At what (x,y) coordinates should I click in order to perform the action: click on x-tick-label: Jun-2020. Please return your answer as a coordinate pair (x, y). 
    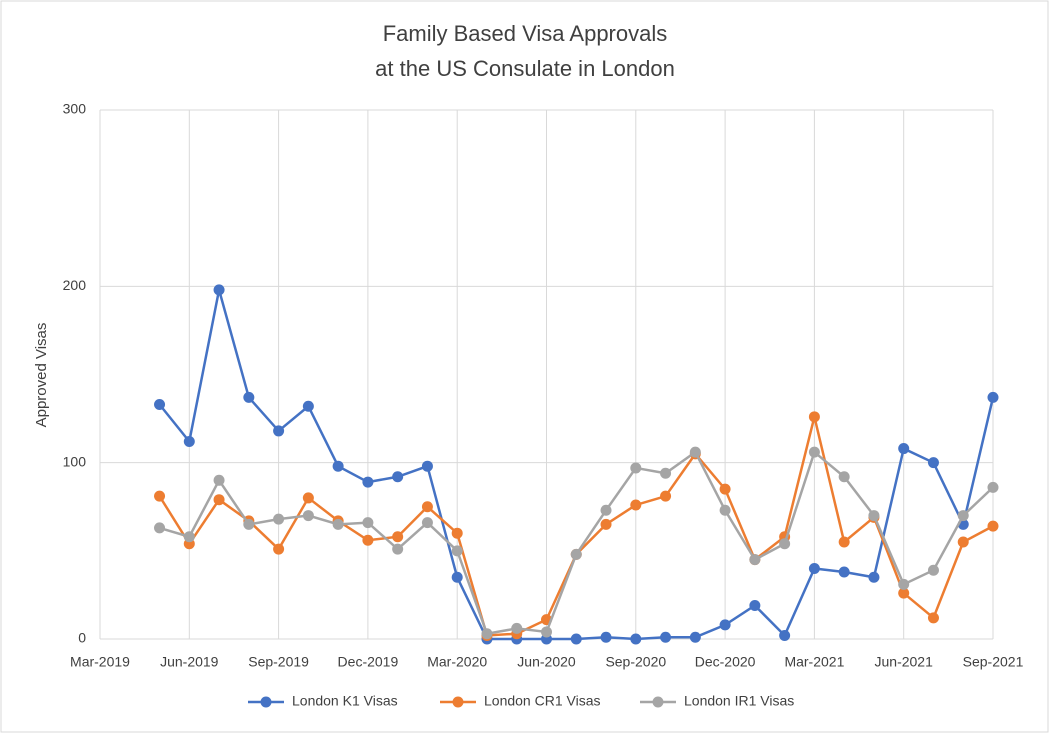
    Looking at the image, I should click on (546, 662).